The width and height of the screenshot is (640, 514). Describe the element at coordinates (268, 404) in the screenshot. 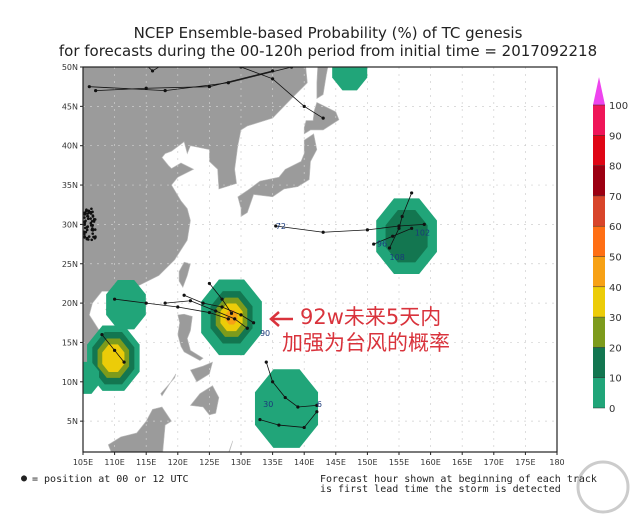

I see `track-label: 30` at that location.